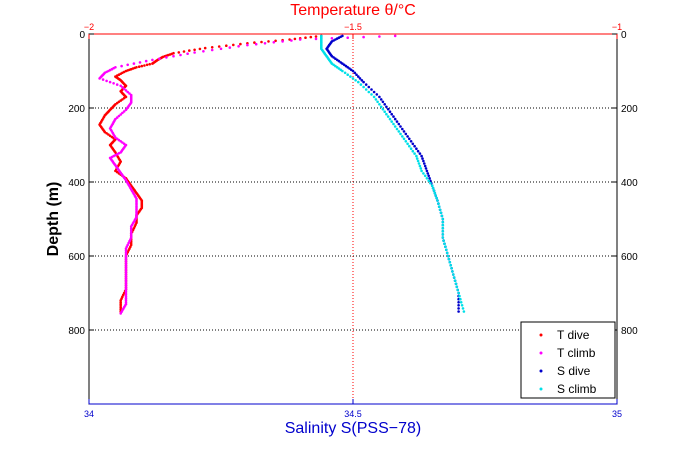 This screenshot has width=681, height=454. I want to click on legend-label: S climb, so click(577, 389).